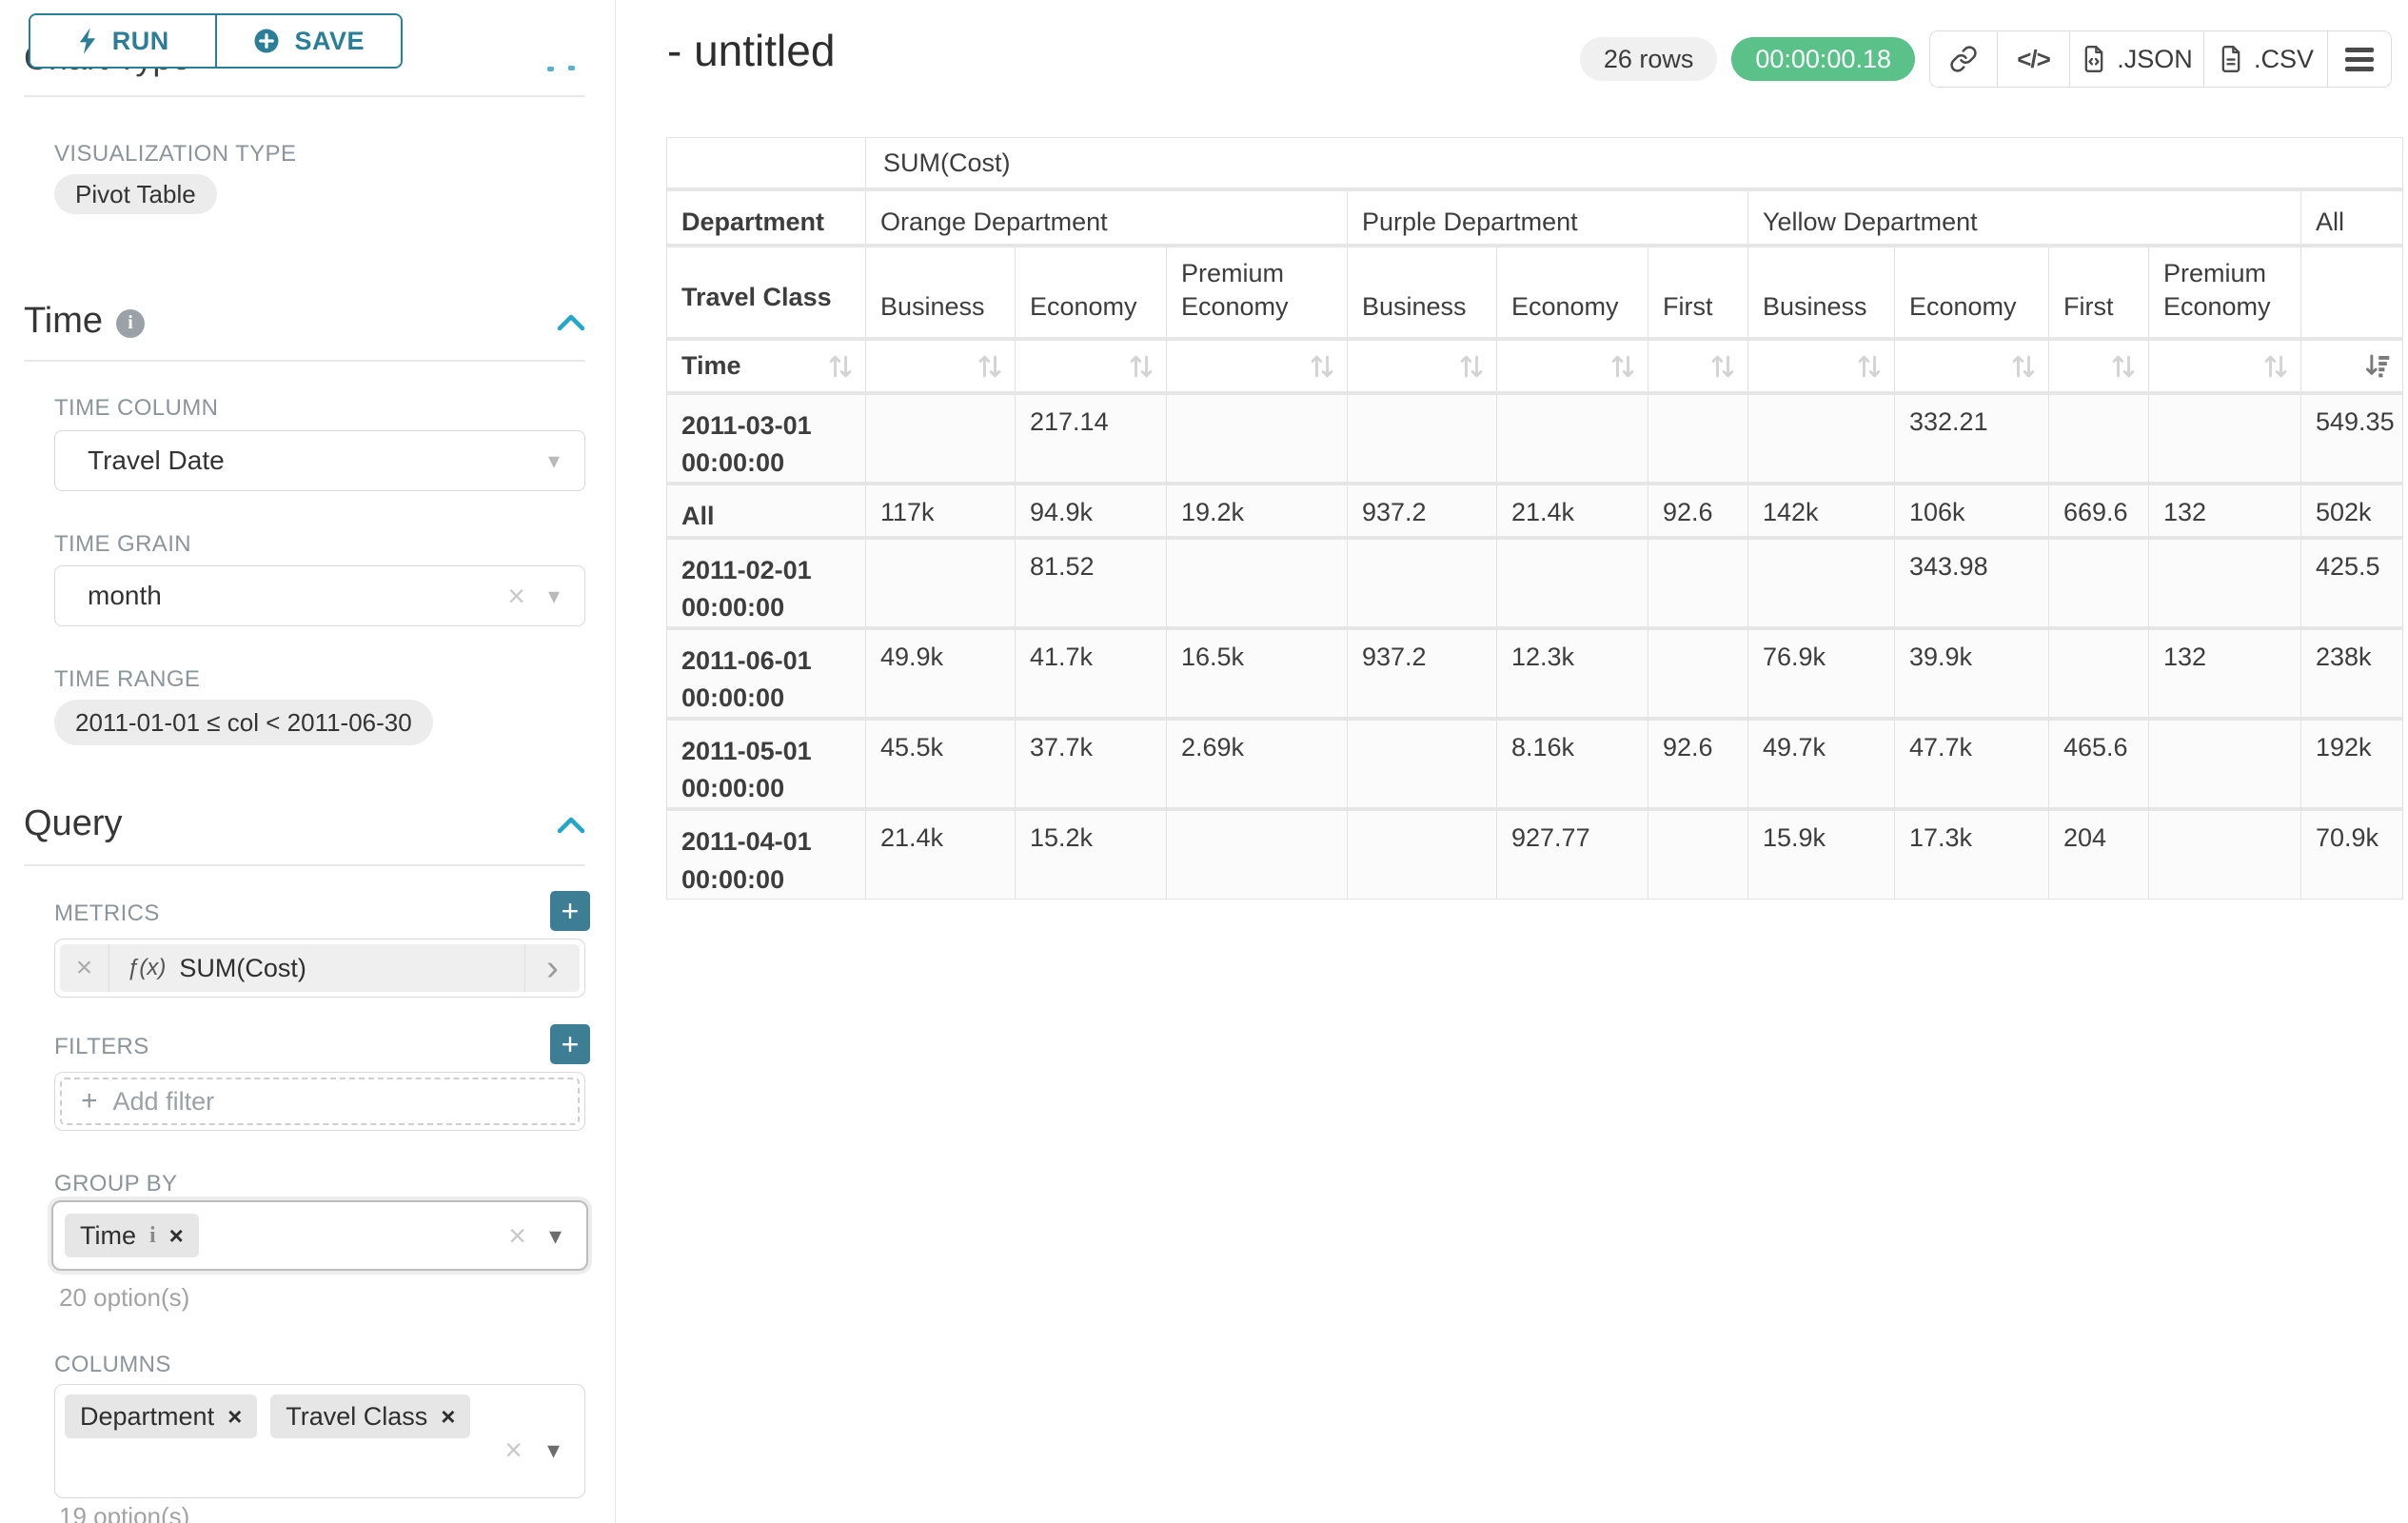  What do you see at coordinates (2230, 60) in the screenshot?
I see `csv-file-icon` at bounding box center [2230, 60].